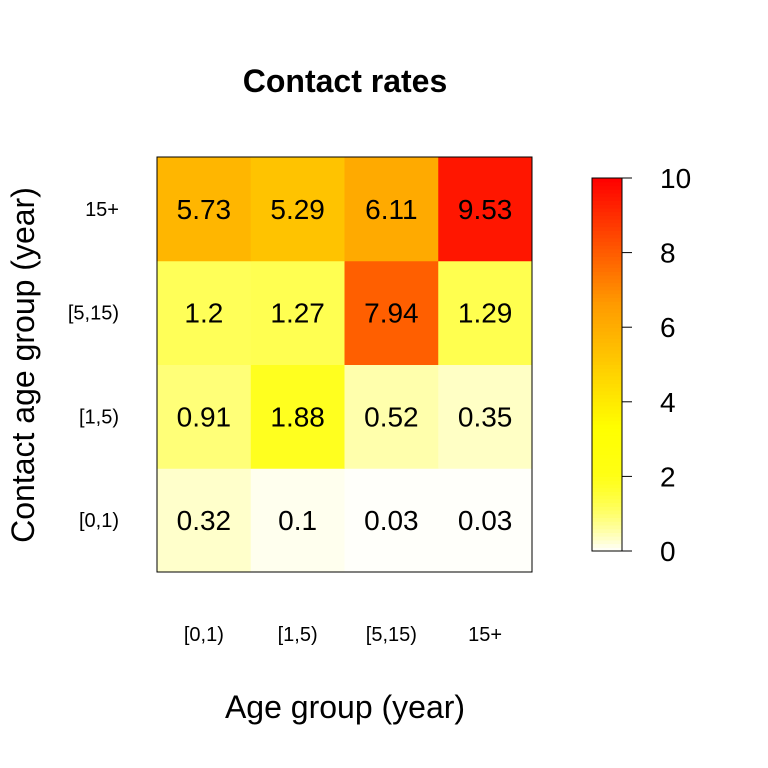  Describe the element at coordinates (102, 210) in the screenshot. I see `y-tick-label: 15+` at that location.